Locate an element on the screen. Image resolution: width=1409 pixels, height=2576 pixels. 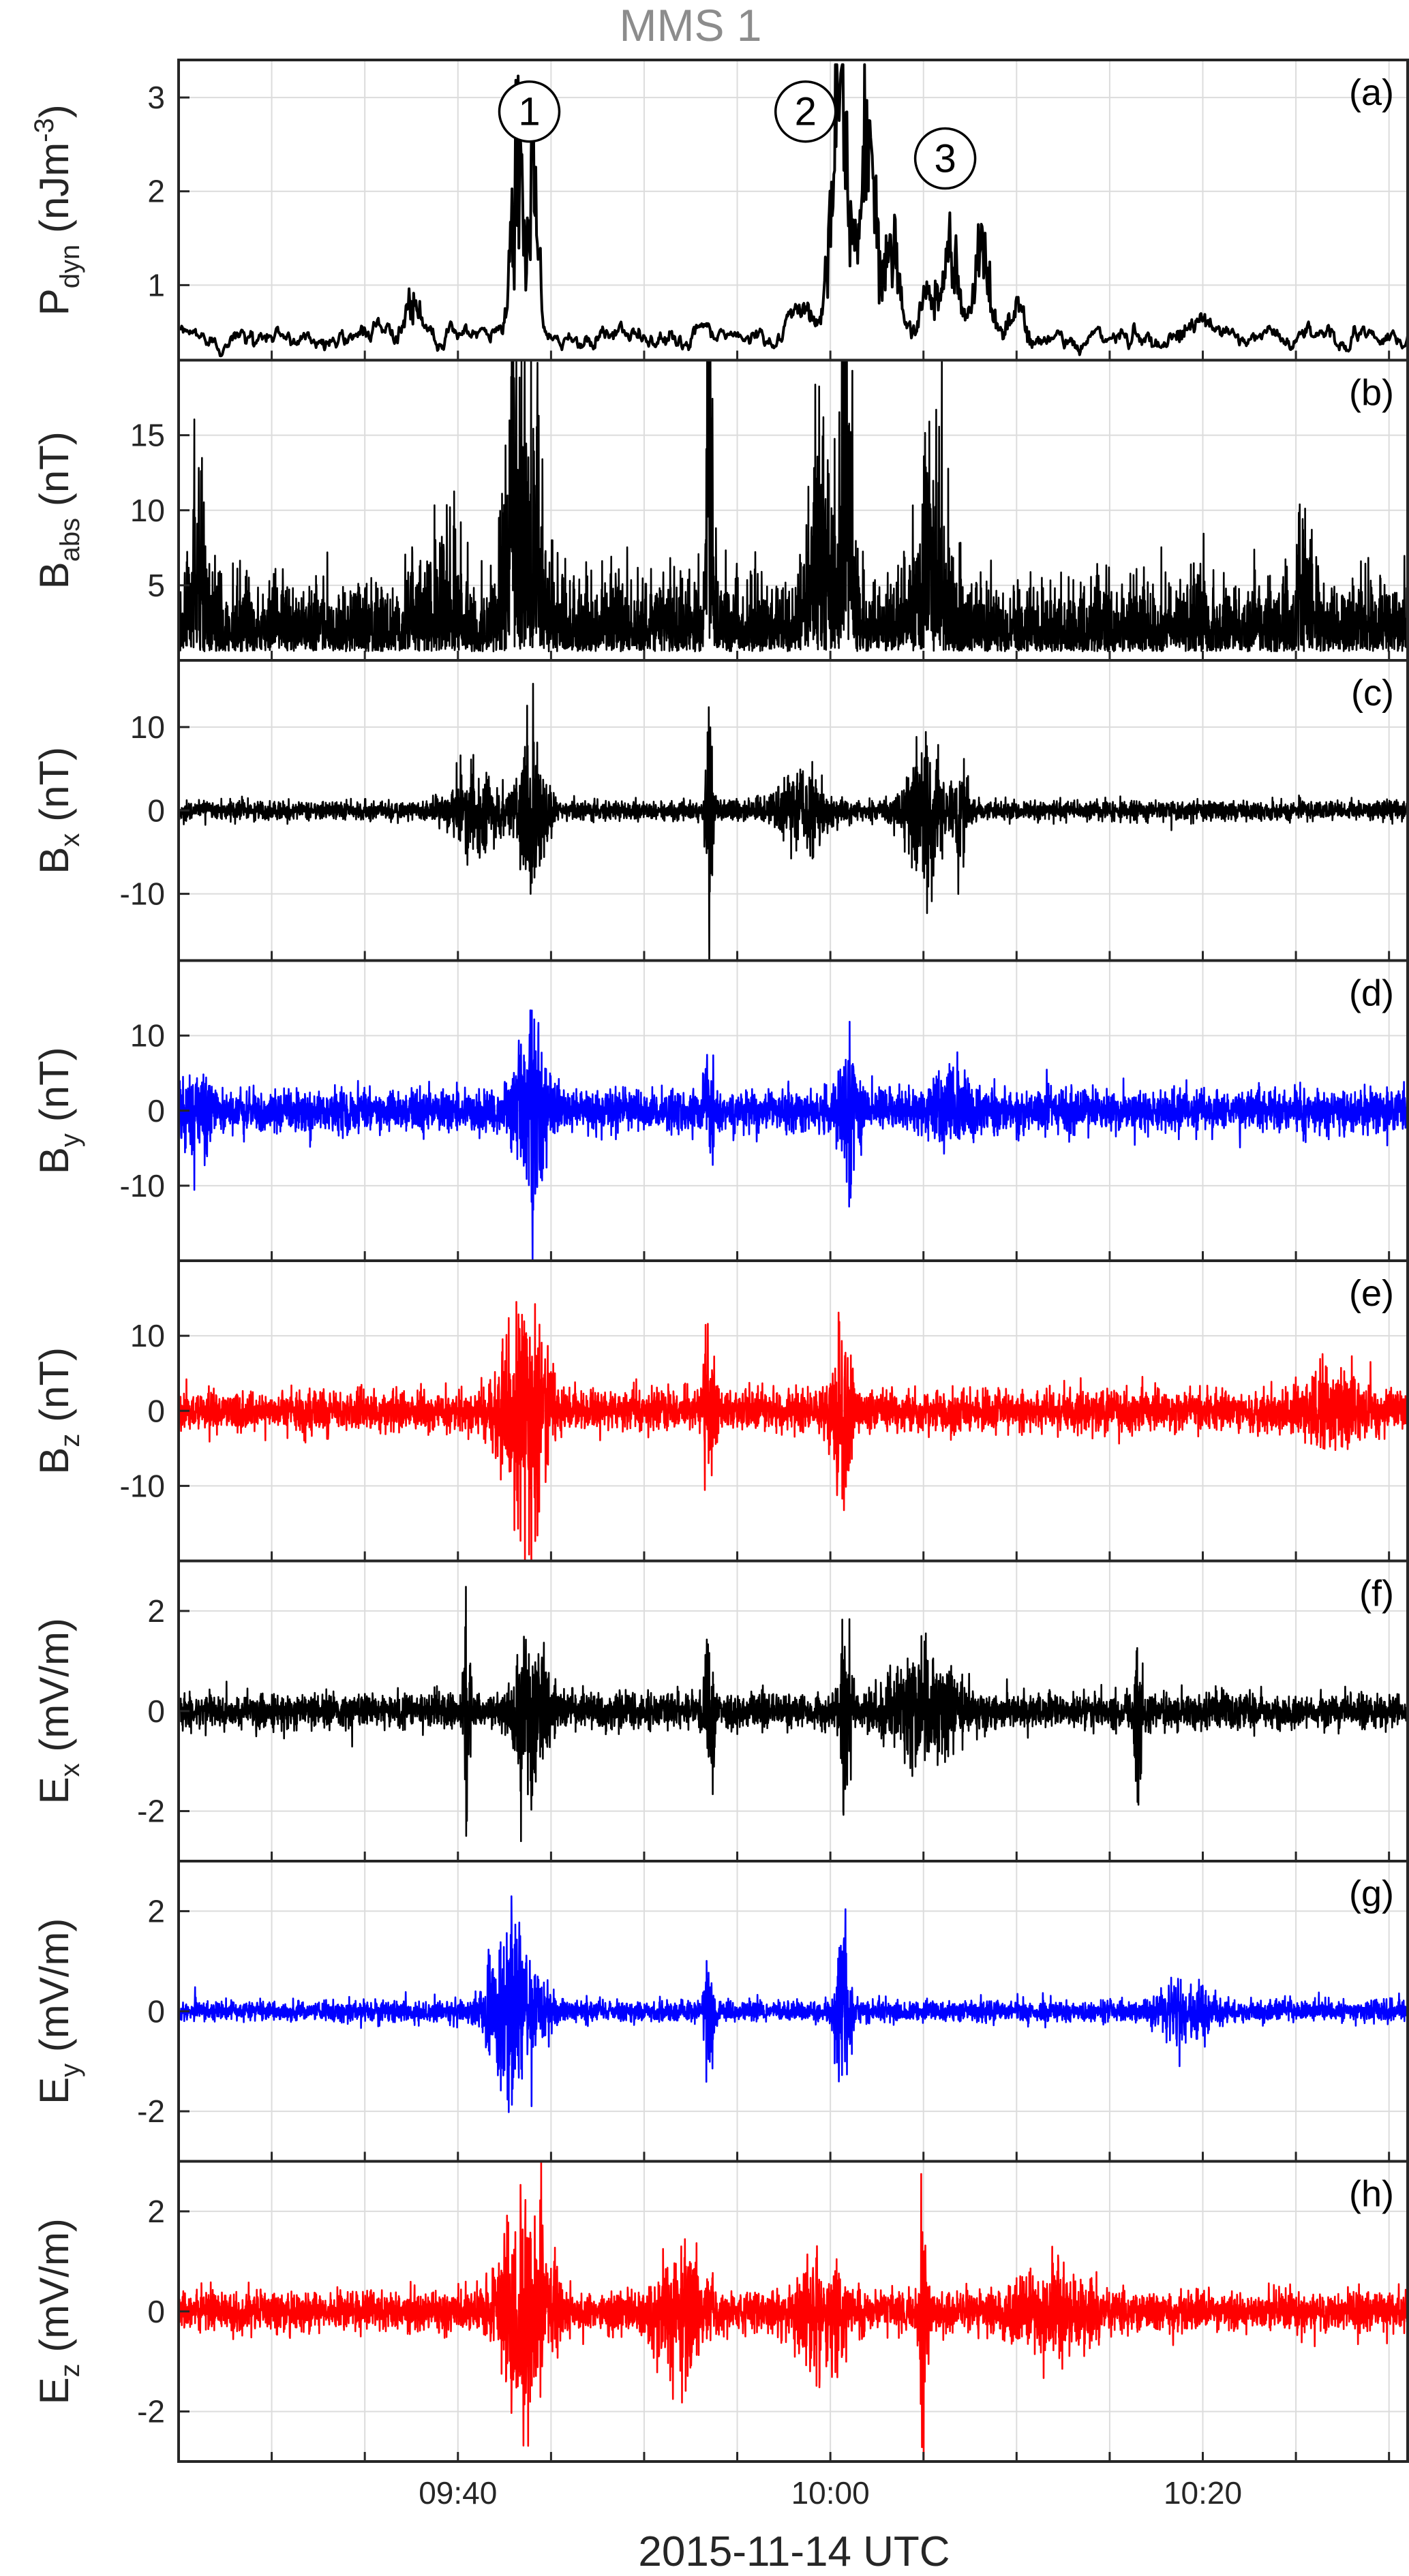
series-line-b is located at coordinates (793, 507).